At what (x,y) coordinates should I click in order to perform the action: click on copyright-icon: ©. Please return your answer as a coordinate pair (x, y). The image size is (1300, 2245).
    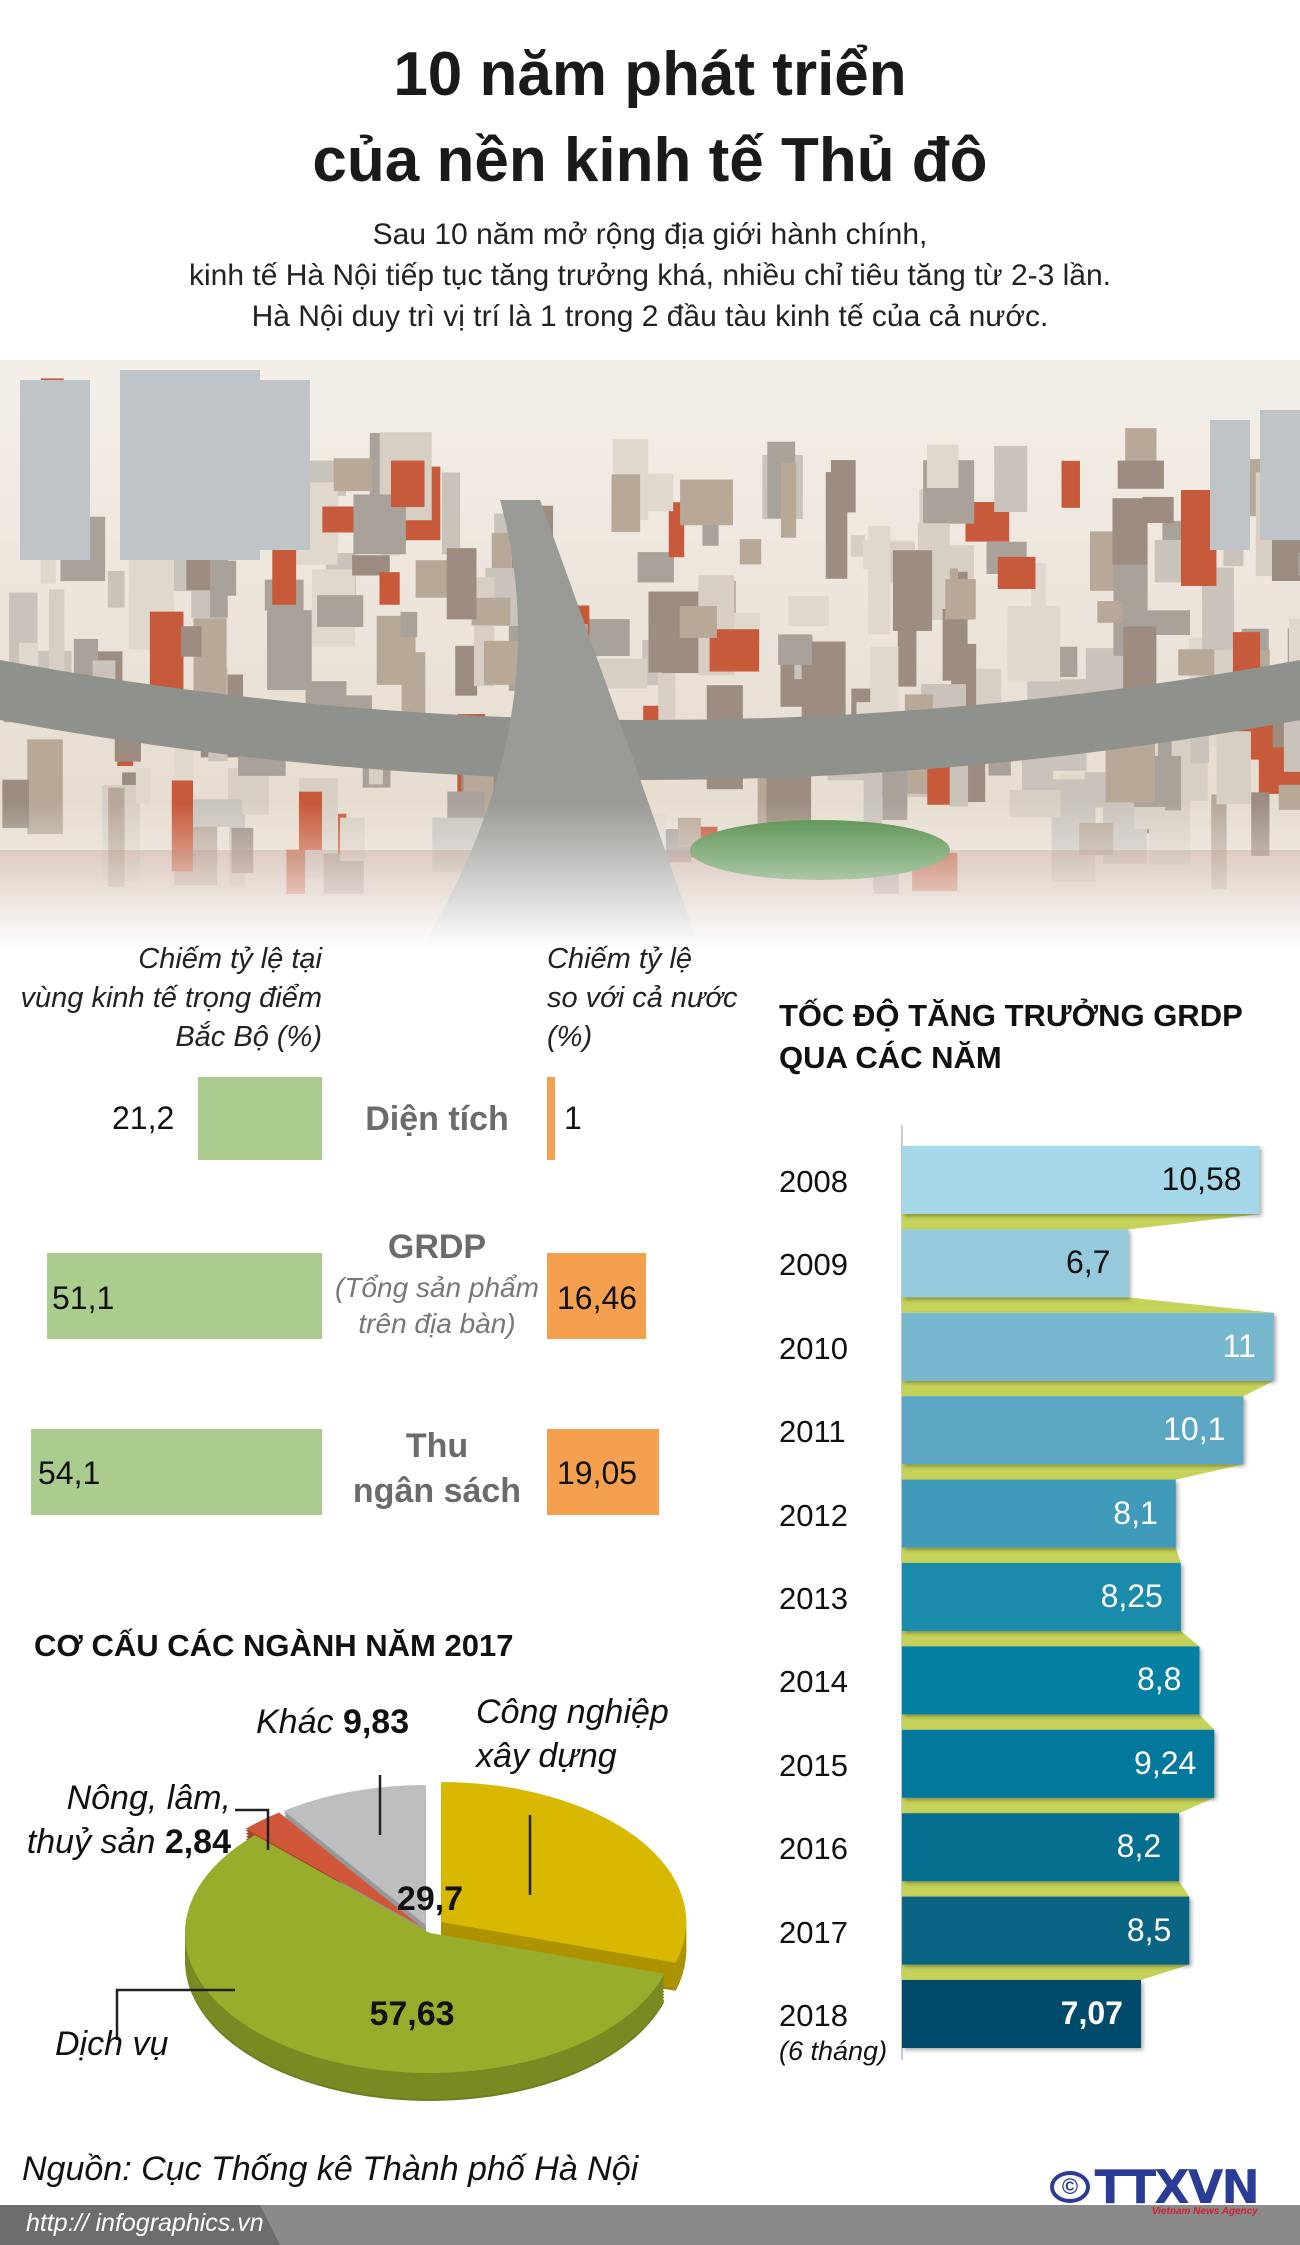
    Looking at the image, I should click on (1070, 2187).